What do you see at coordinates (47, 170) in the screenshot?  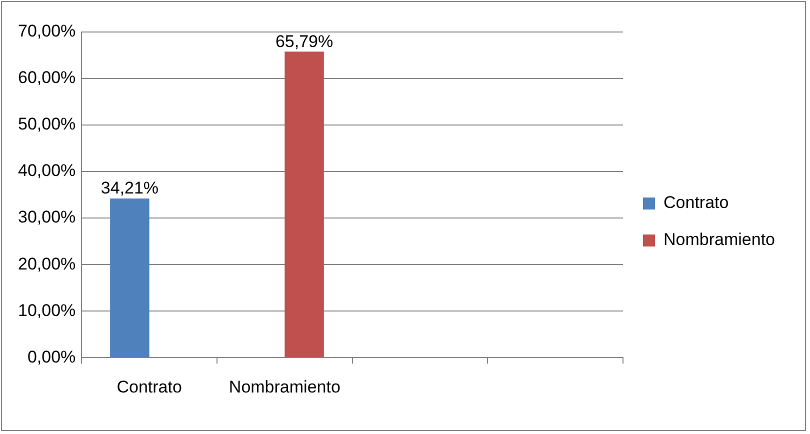 I see `y-tick-label: 40,00%` at bounding box center [47, 170].